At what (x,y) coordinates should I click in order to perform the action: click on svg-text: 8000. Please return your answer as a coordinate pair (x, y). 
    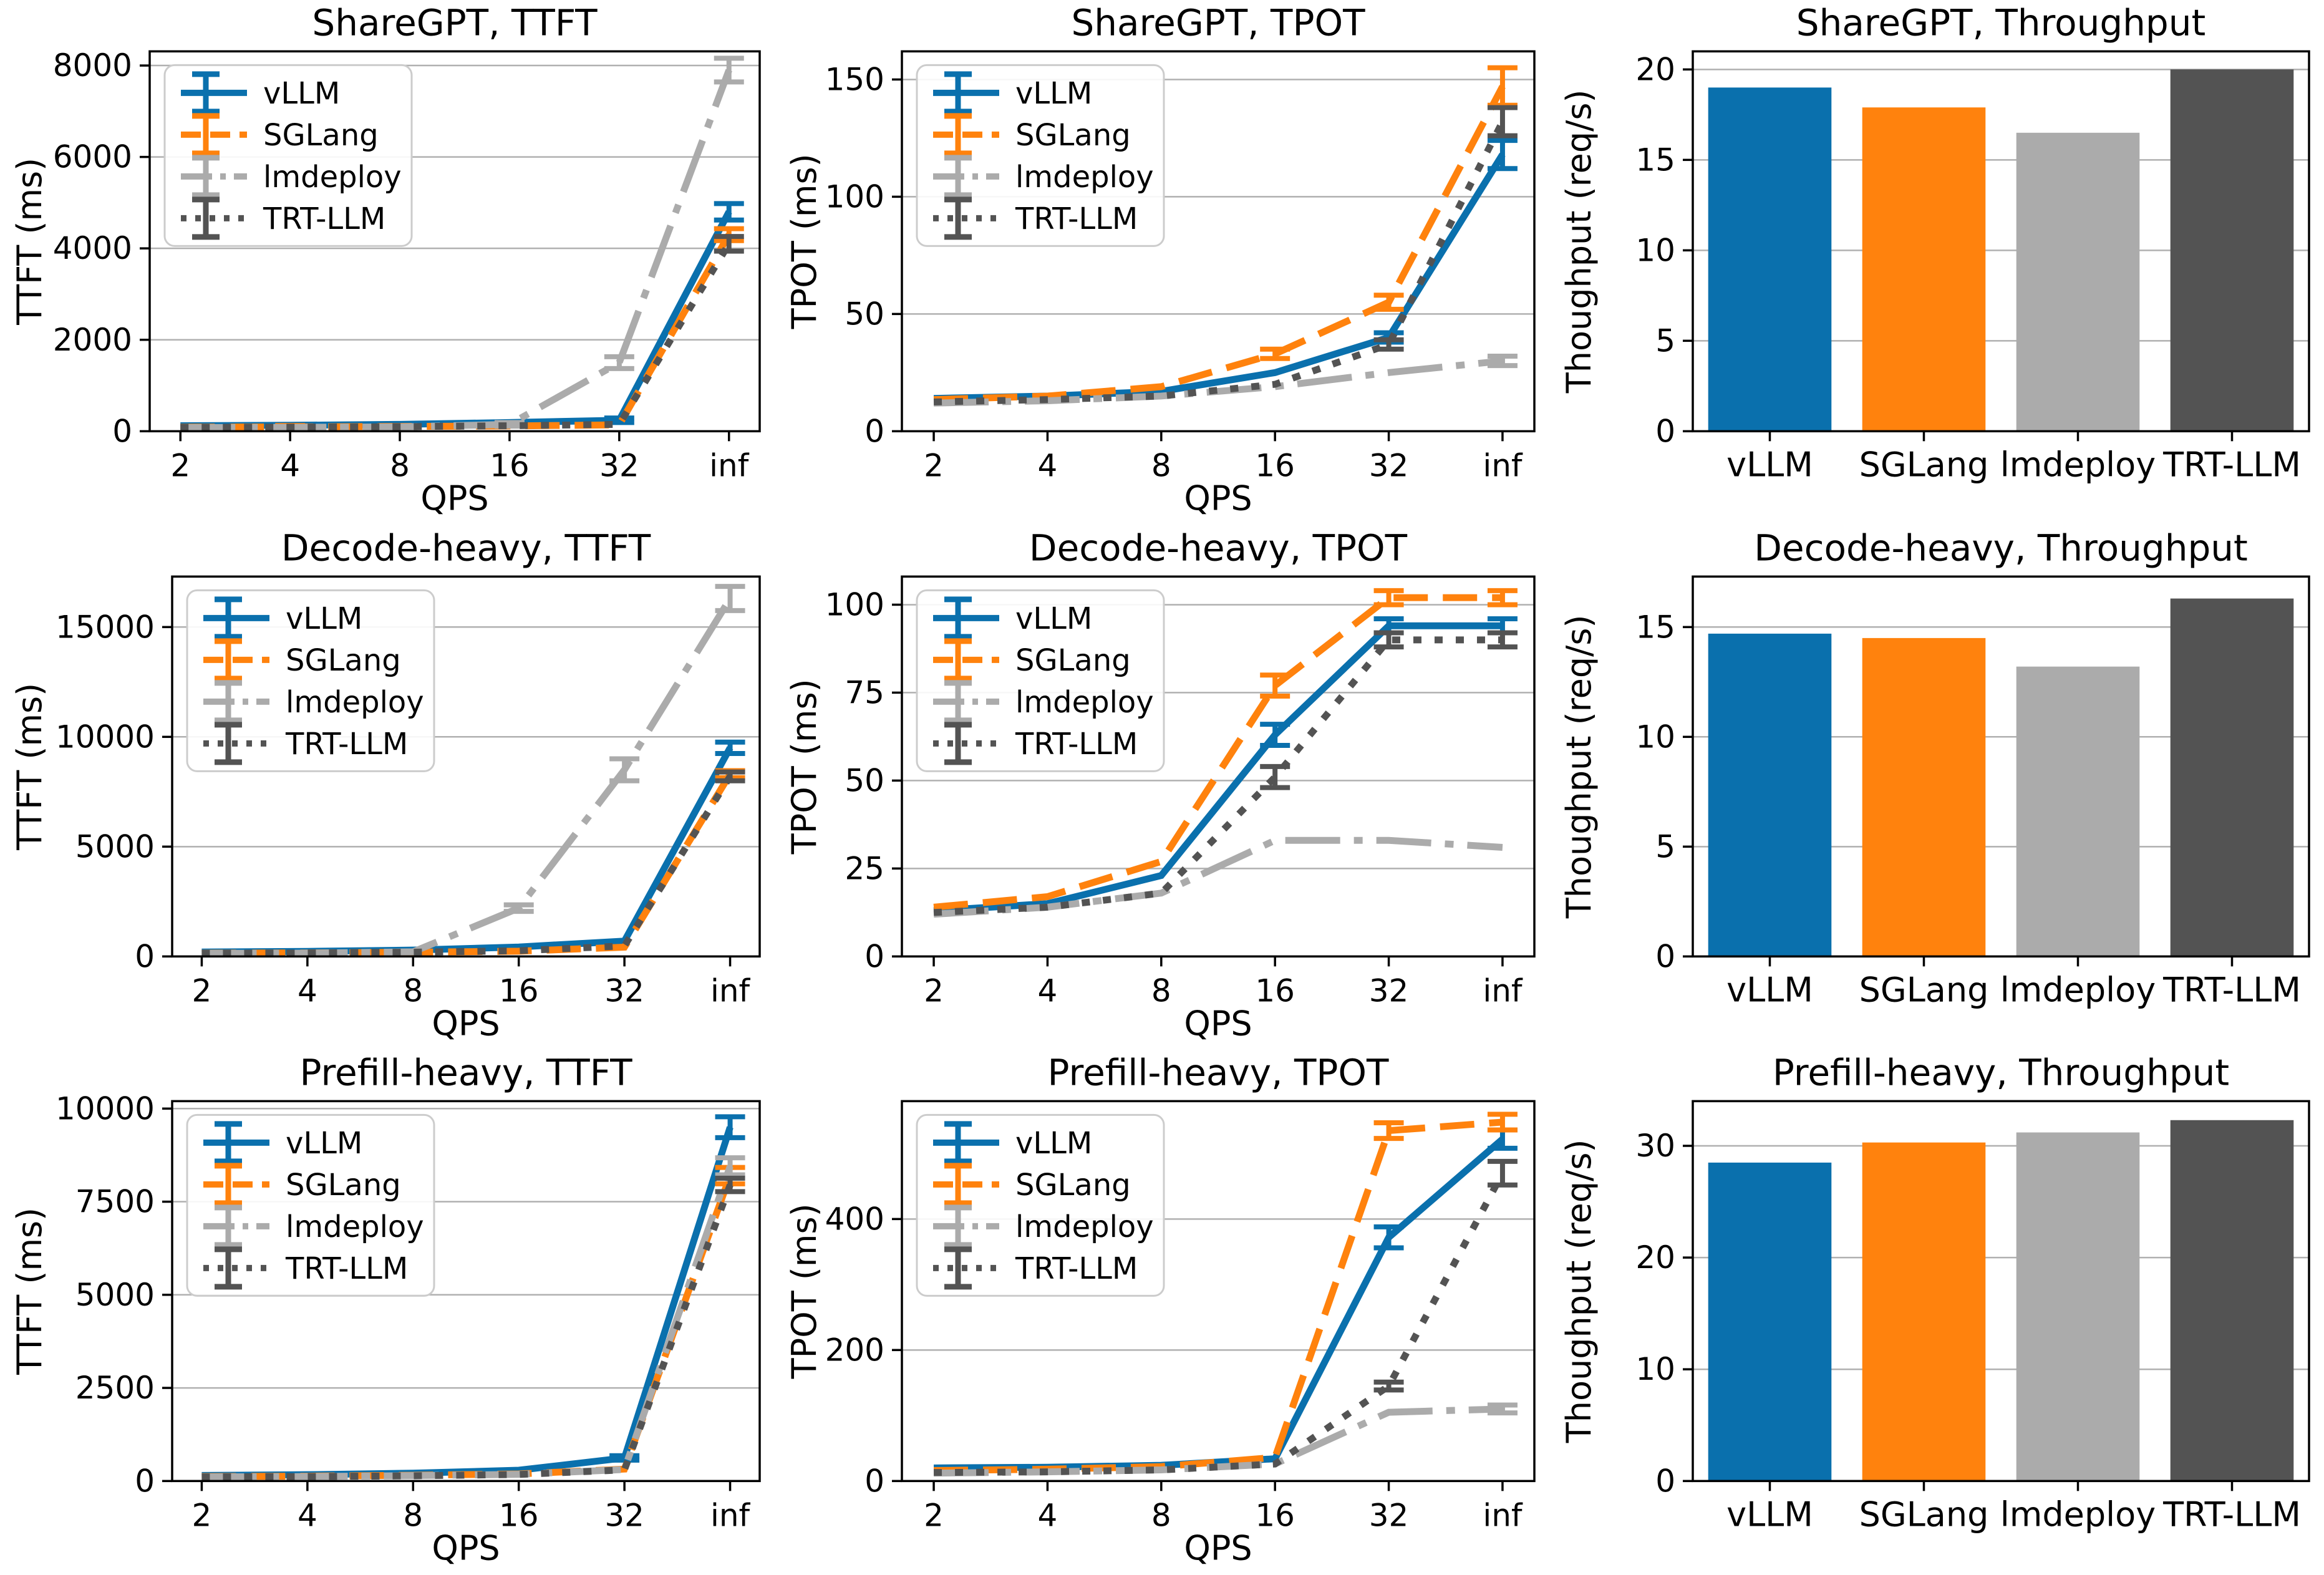
    Looking at the image, I should click on (92, 65).